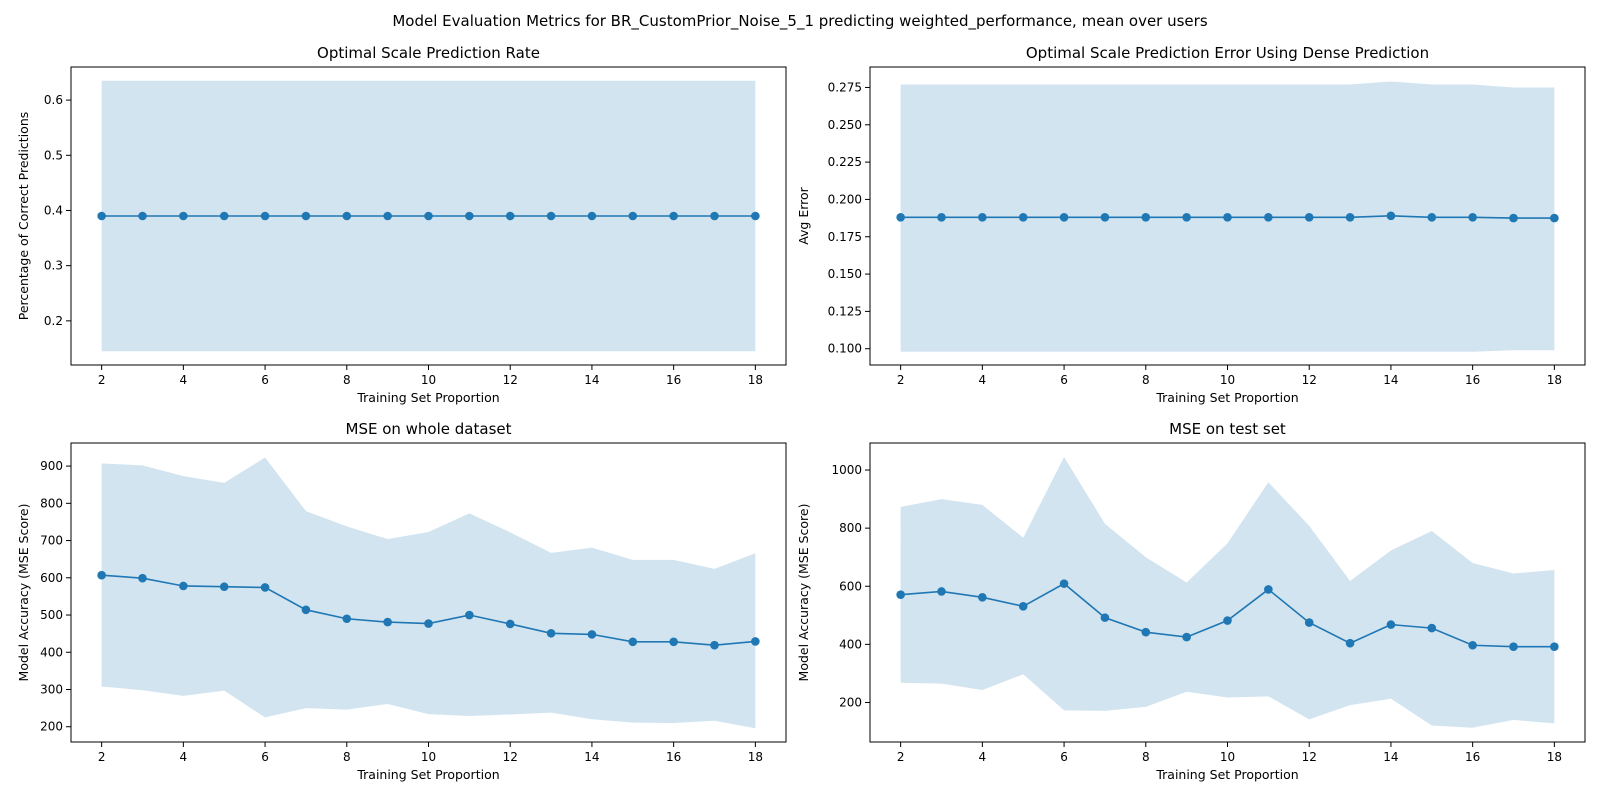  What do you see at coordinates (51, 652) in the screenshot?
I see `y-tick-label: 400` at bounding box center [51, 652].